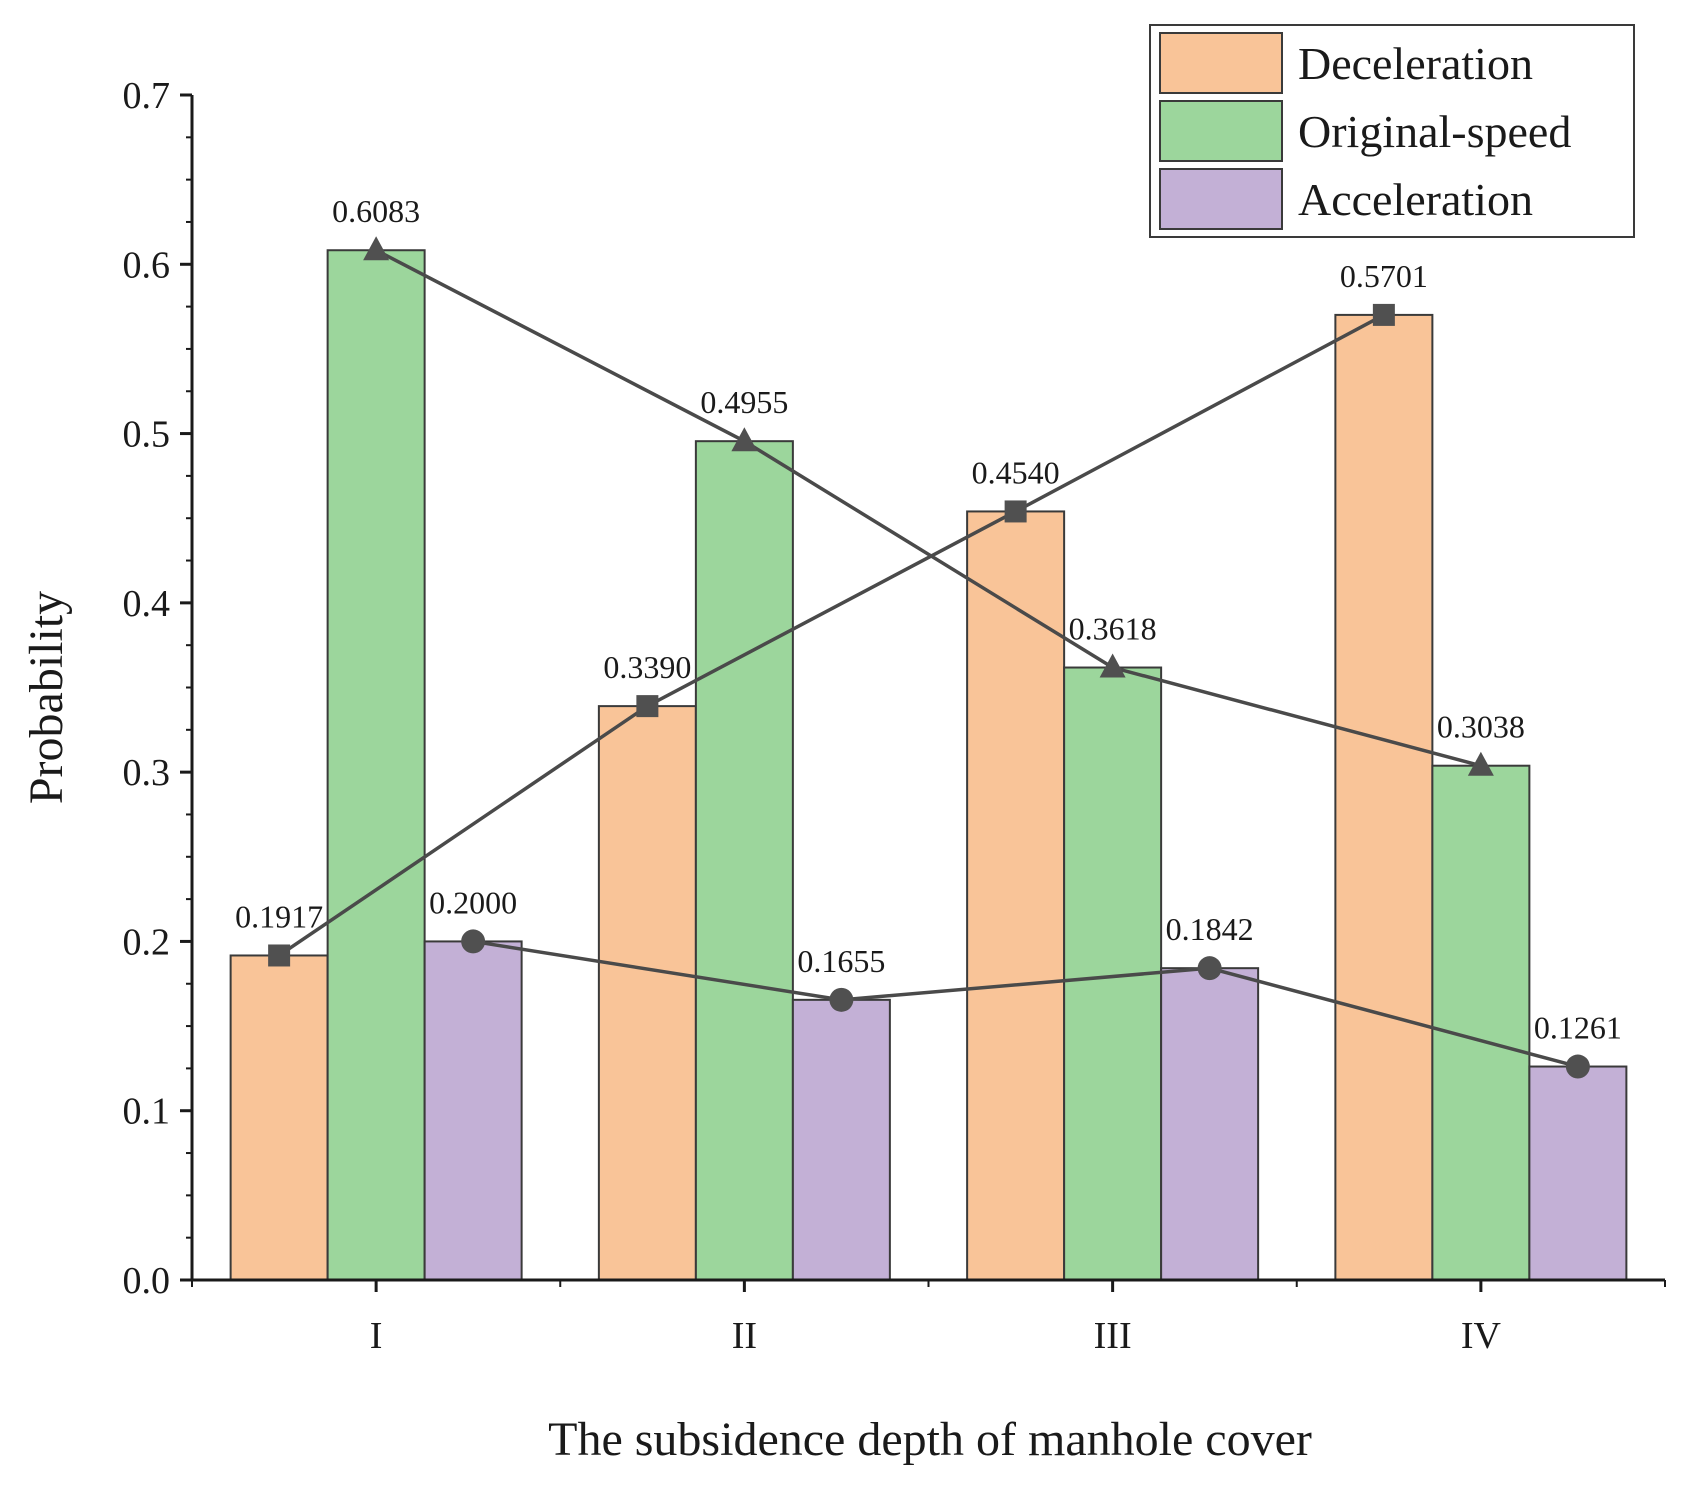  What do you see at coordinates (147, 942) in the screenshot?
I see `y-tick-label: 0.2` at bounding box center [147, 942].